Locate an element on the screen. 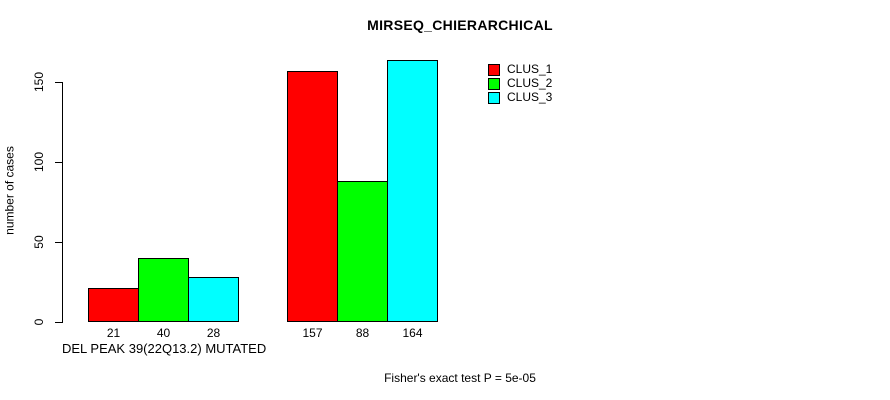 The width and height of the screenshot is (890, 400). legend: CLUS_1 CLUS_2 CLUS_3 is located at coordinates (520, 84).